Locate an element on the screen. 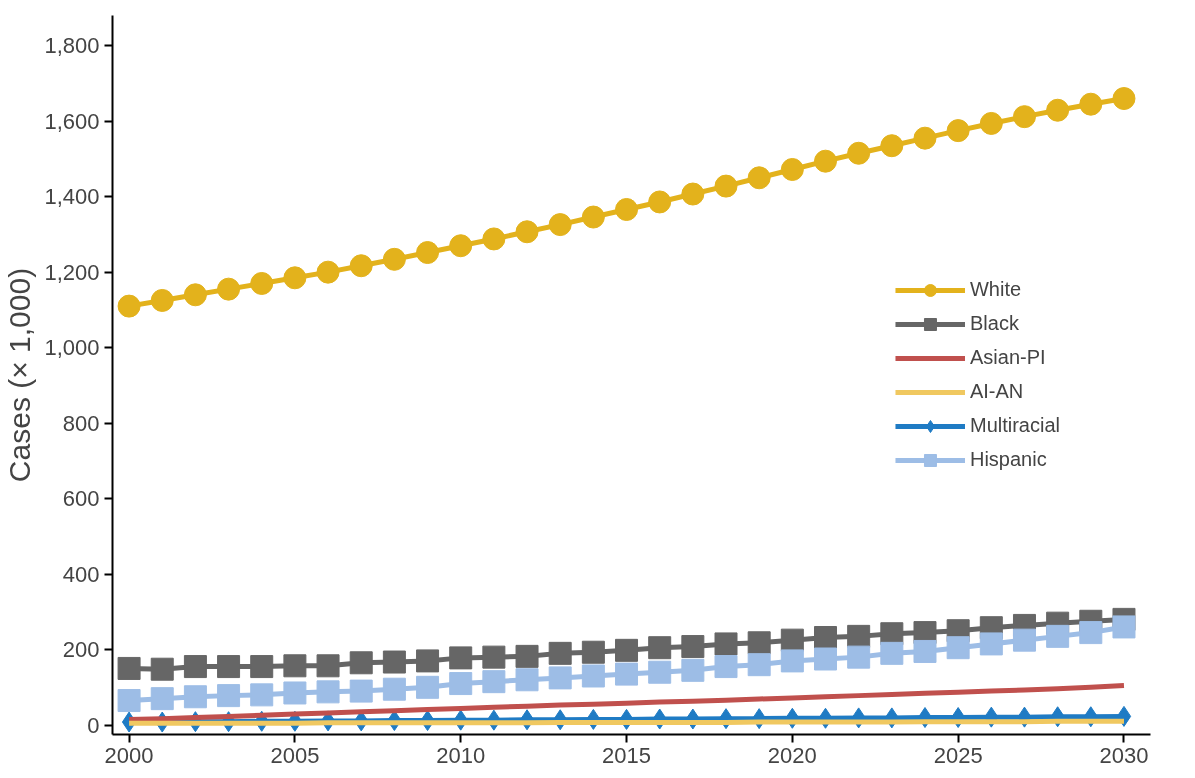  legend-label: AI-AN is located at coordinates (996, 391).